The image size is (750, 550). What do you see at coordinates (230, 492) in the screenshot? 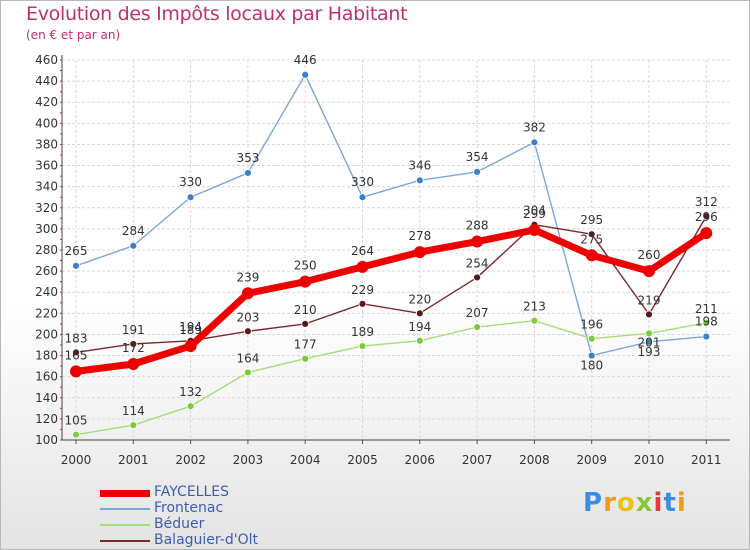
I see `legend-item-faycelles: FAYCELLES` at bounding box center [230, 492].